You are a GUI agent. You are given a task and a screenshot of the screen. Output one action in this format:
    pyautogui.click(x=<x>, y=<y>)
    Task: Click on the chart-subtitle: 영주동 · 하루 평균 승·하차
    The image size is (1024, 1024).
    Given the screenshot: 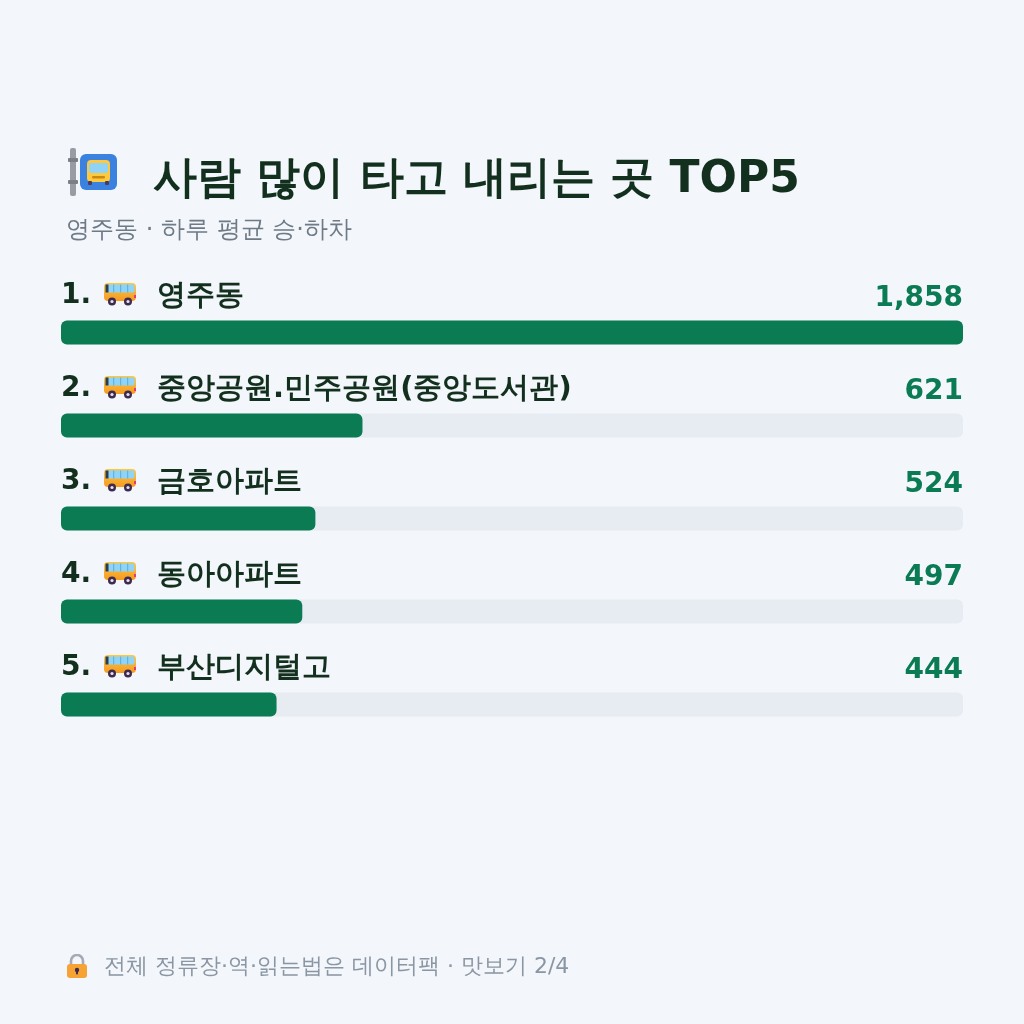 What is the action you would take?
    pyautogui.click(x=209, y=229)
    